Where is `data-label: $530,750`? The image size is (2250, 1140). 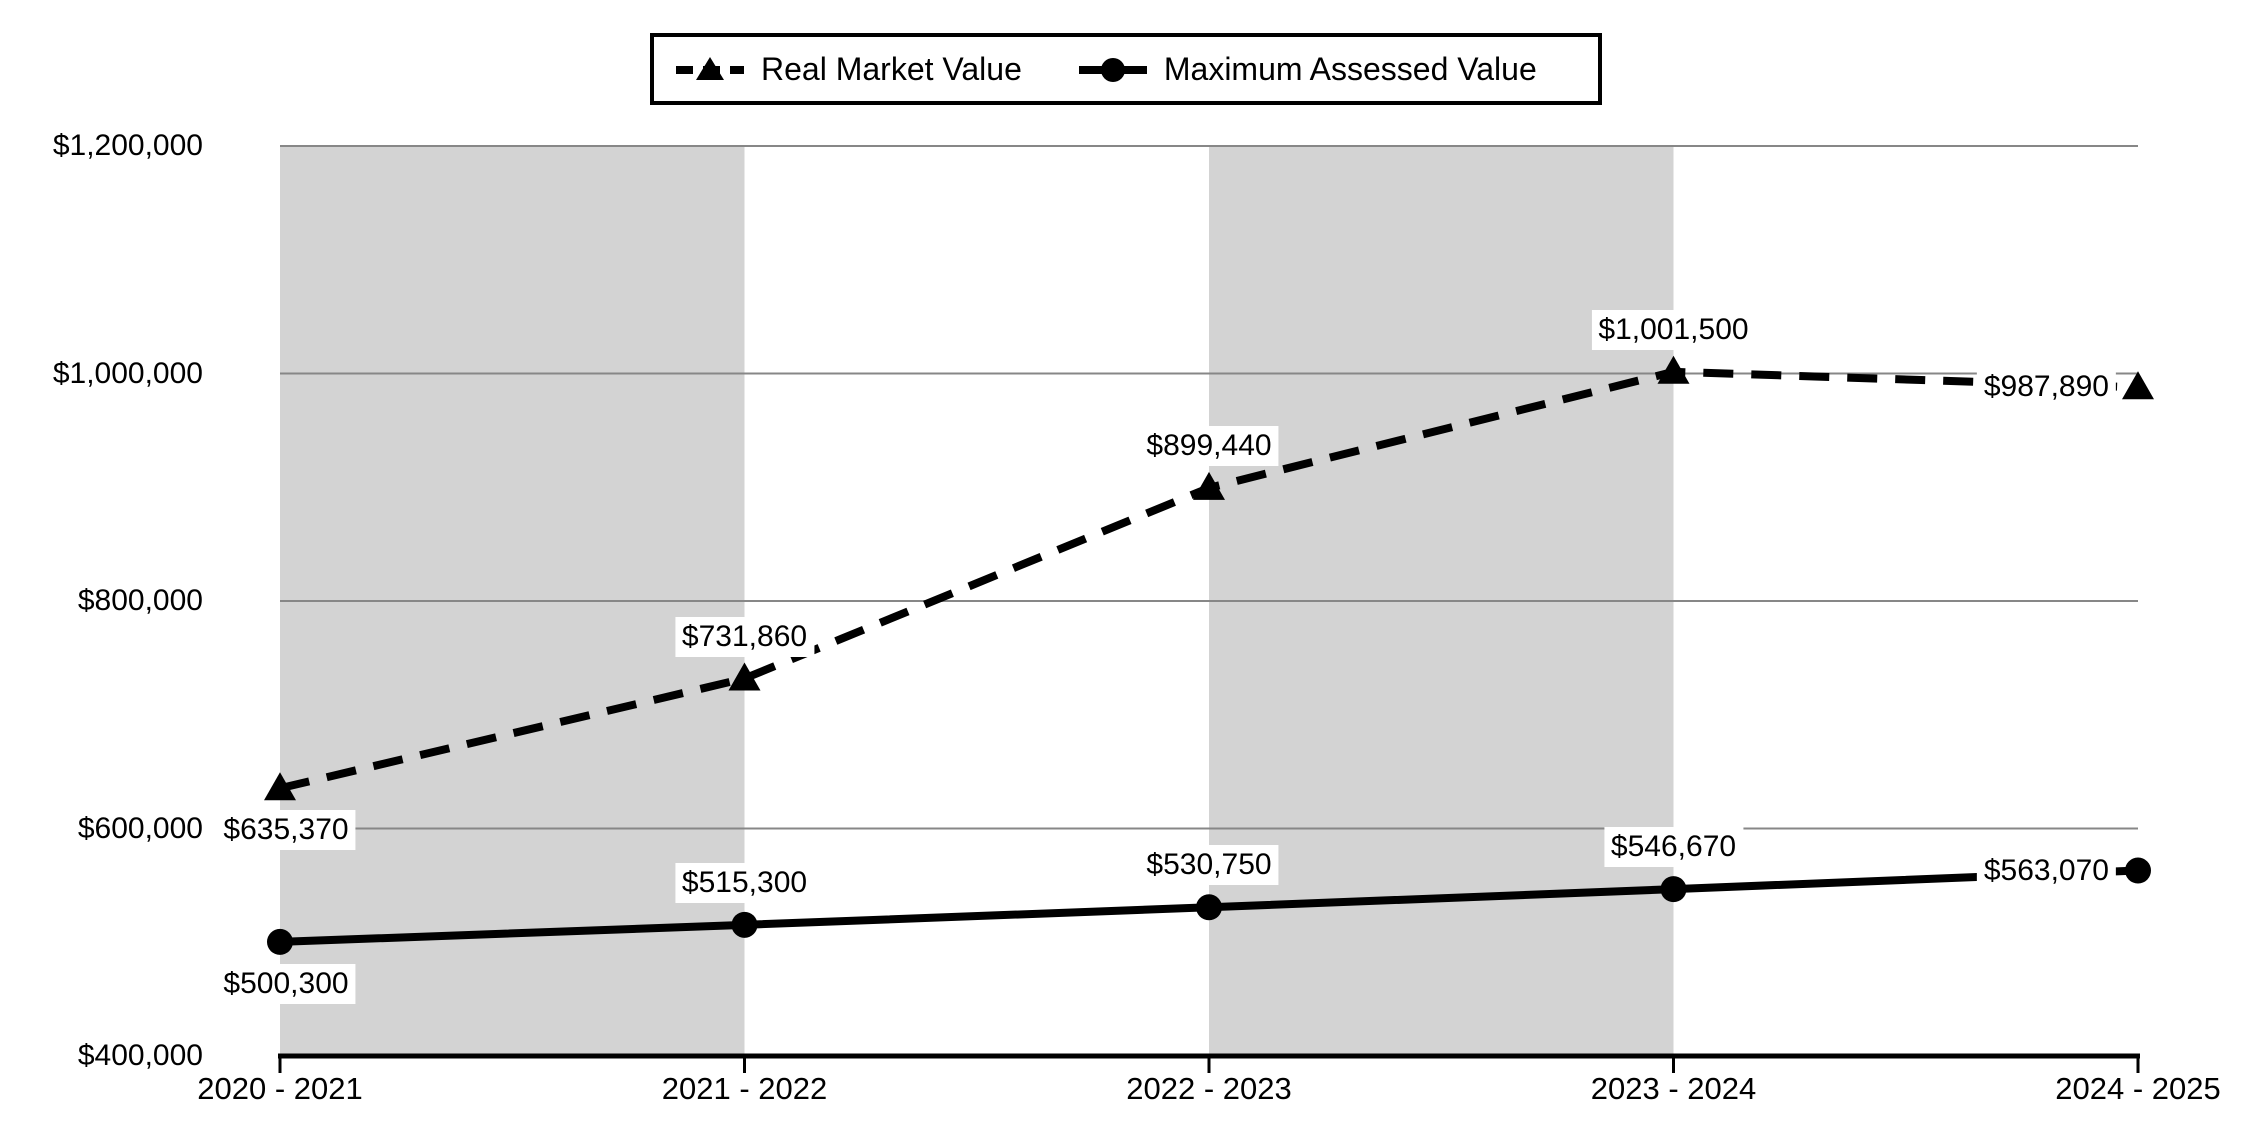 data-label: $530,750 is located at coordinates (1209, 865).